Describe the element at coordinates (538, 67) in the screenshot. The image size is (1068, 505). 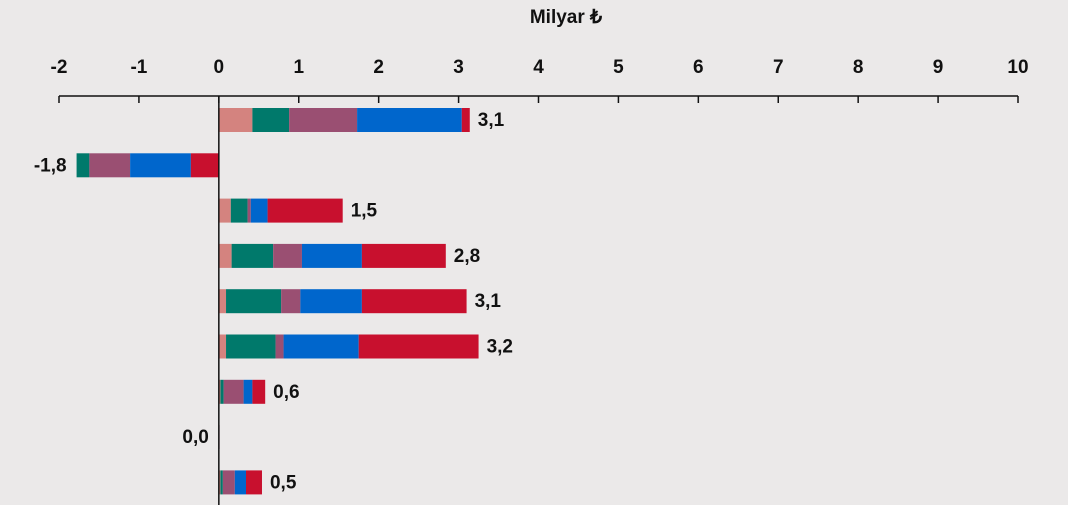
I see `x-tick-label: 4` at that location.